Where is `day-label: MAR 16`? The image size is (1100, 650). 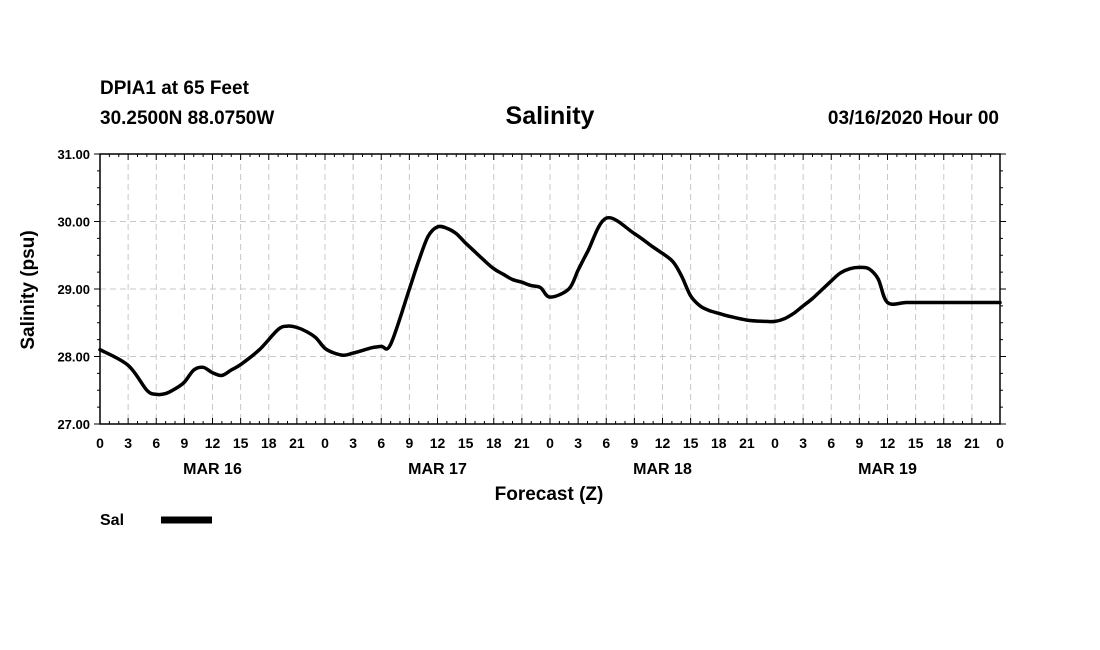 day-label: MAR 16 is located at coordinates (212, 469).